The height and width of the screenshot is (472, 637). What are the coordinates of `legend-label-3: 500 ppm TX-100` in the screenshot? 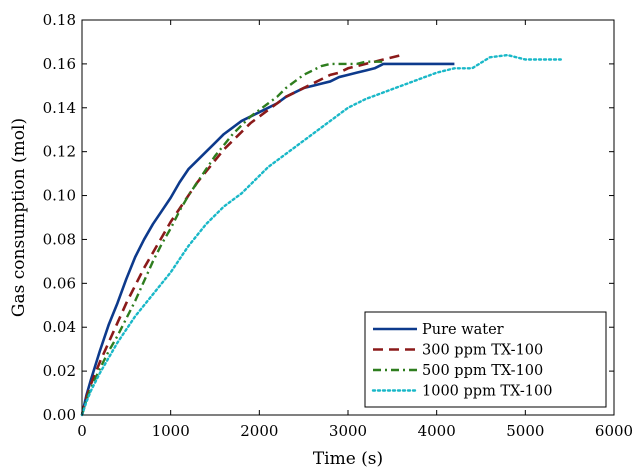 It's located at (482, 371).